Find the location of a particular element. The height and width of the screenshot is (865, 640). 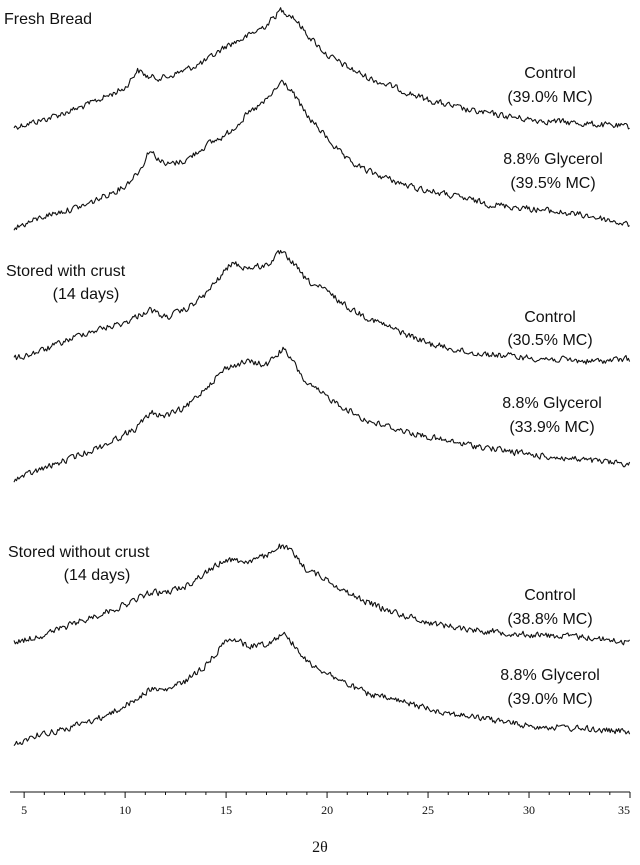

series-label-fresh-control: Control is located at coordinates (550, 73).